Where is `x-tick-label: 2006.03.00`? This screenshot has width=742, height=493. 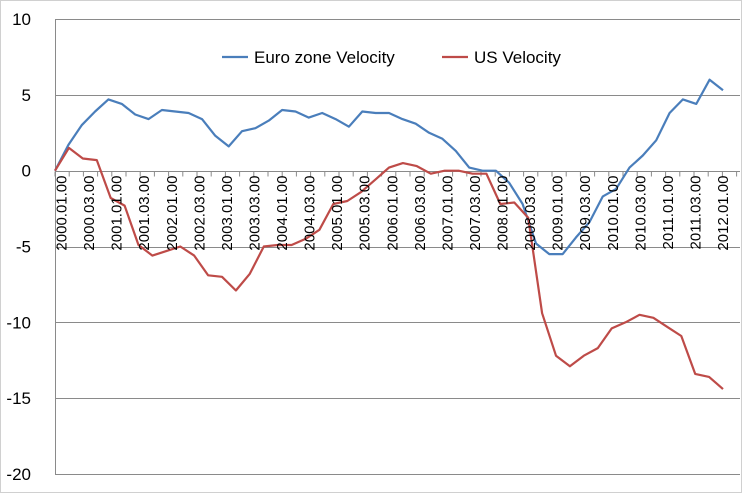
x-tick-label: 2006.03.00 is located at coordinates (420, 213).